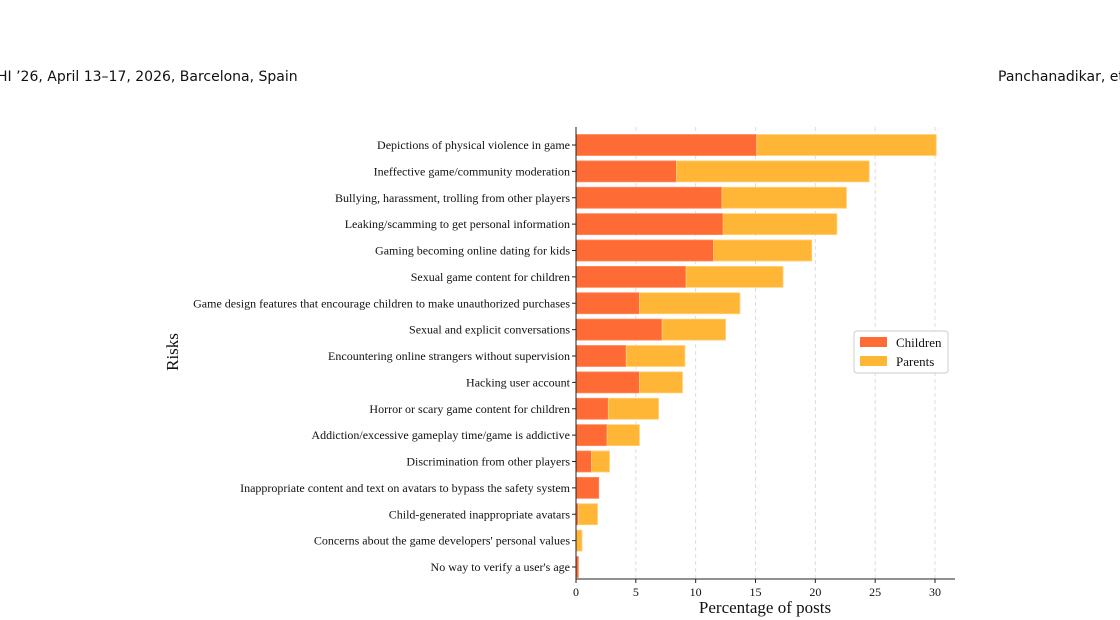  I want to click on x-tick-label: 15, so click(756, 592).